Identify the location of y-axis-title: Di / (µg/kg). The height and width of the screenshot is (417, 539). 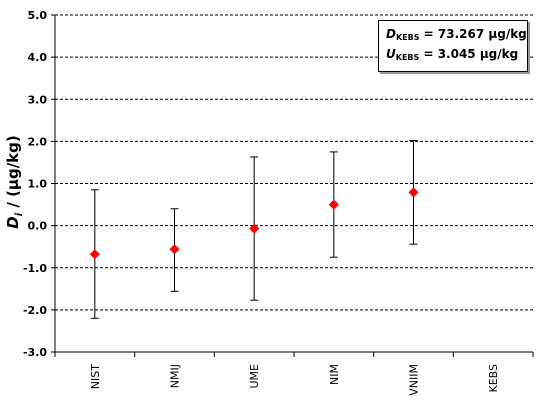
(14, 182).